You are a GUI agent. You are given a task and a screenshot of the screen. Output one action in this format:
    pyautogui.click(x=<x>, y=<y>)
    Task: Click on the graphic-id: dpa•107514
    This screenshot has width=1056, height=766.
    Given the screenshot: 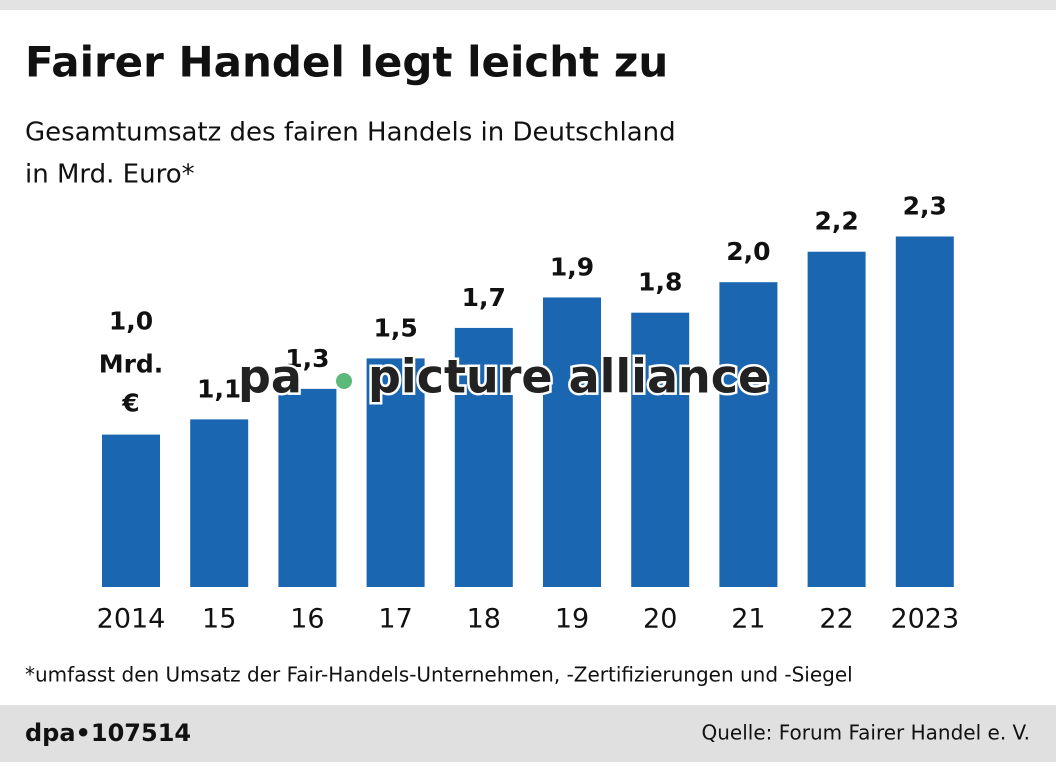 What is the action you would take?
    pyautogui.click(x=108, y=733)
    